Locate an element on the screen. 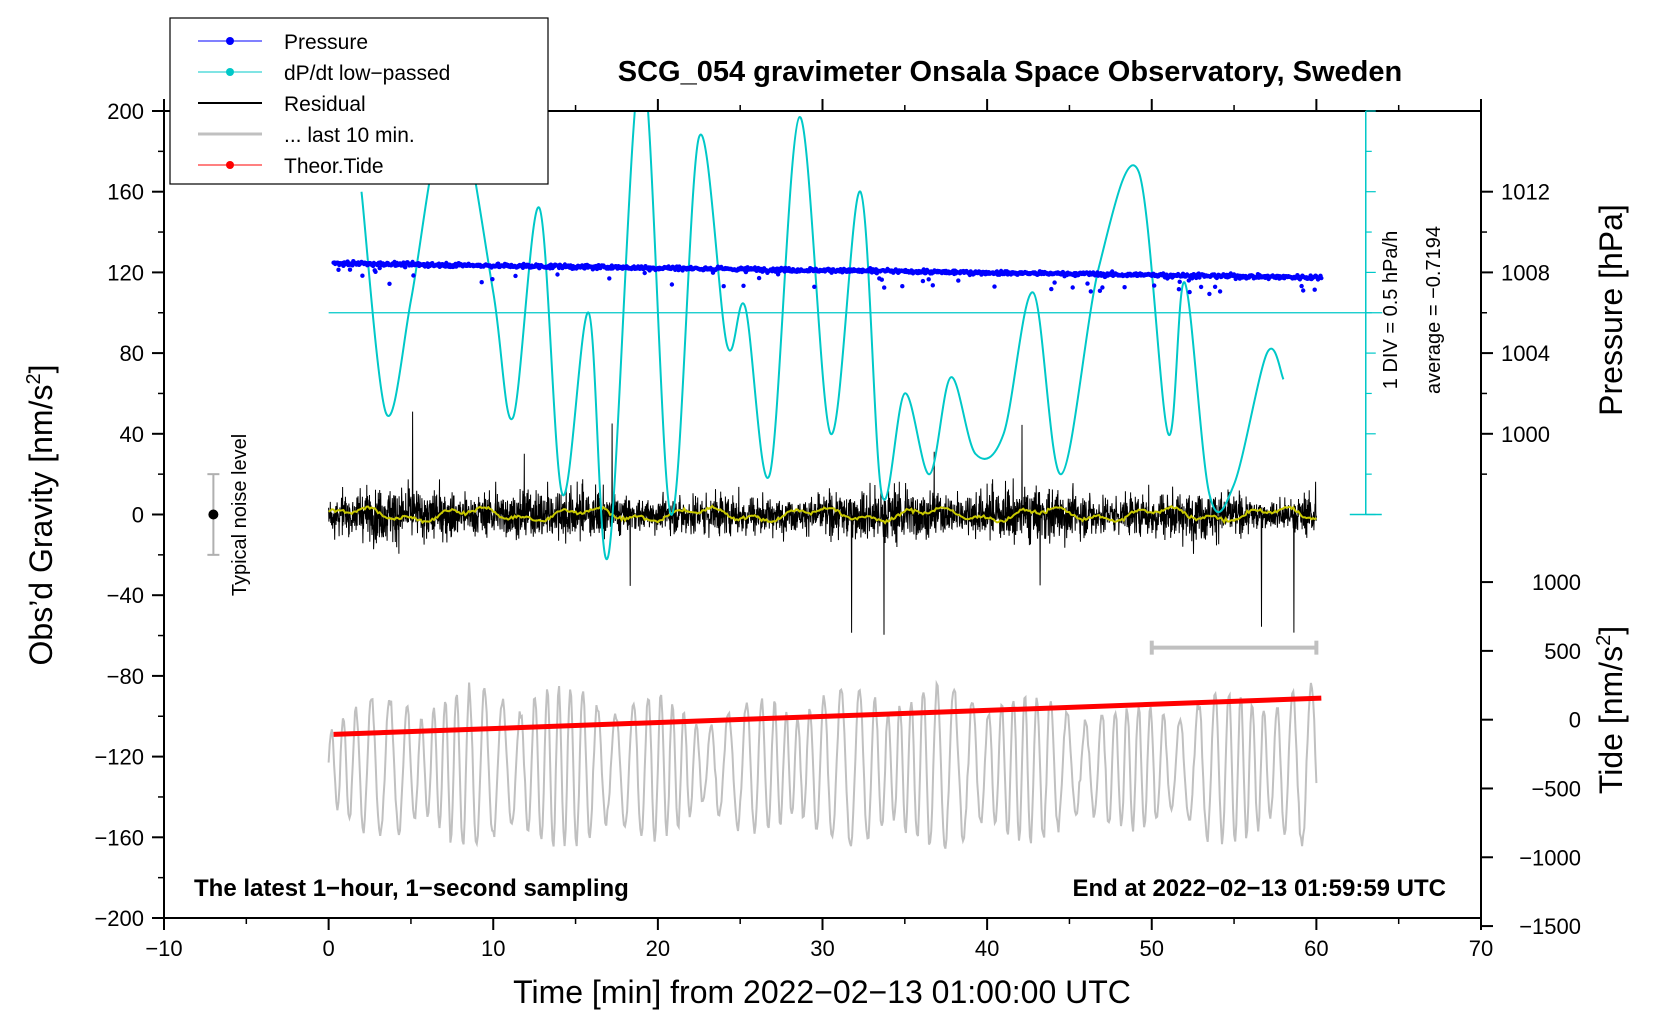 The image size is (1660, 1020). y-axis-label-pressure: Pressure [hPa] is located at coordinates (1611, 310).